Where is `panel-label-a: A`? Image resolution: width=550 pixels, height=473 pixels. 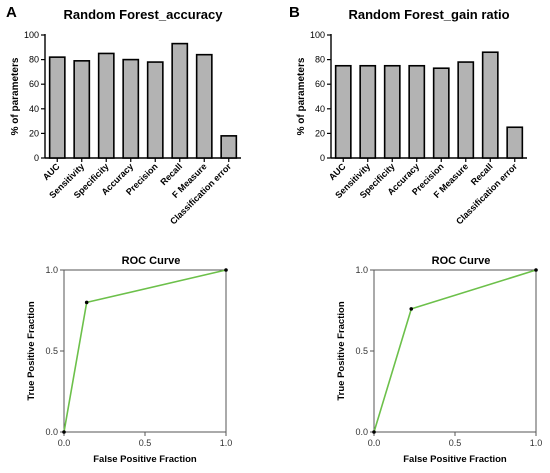 panel-label-a: A is located at coordinates (11, 12).